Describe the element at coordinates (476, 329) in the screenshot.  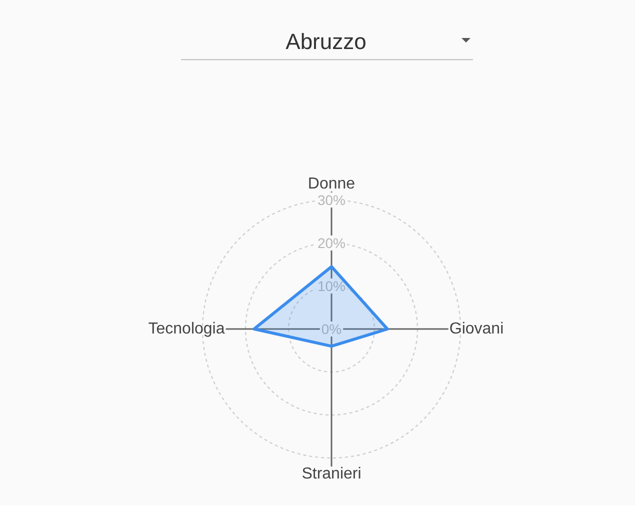
I see `spoke-label: Giovani` at that location.